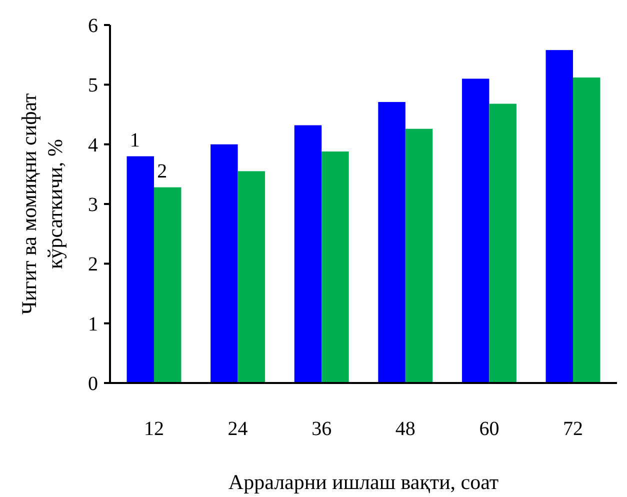 This screenshot has height=497, width=627. Describe the element at coordinates (42, 204) in the screenshot. I see `y-axis-title: Чигит ва момиқни сифат кўрсаткичи, %` at that location.